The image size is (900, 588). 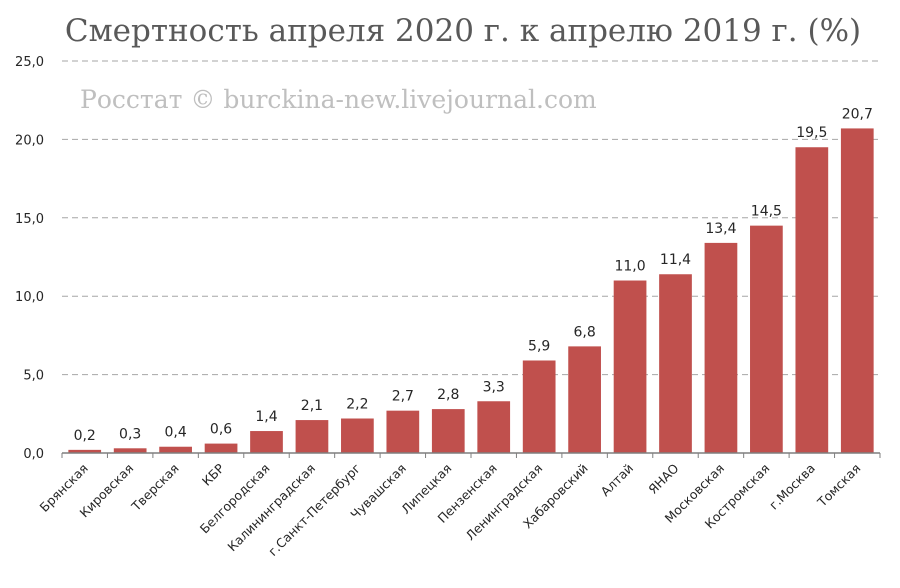 What do you see at coordinates (539, 346) in the screenshot?
I see `data-label: 5,9` at bounding box center [539, 346].